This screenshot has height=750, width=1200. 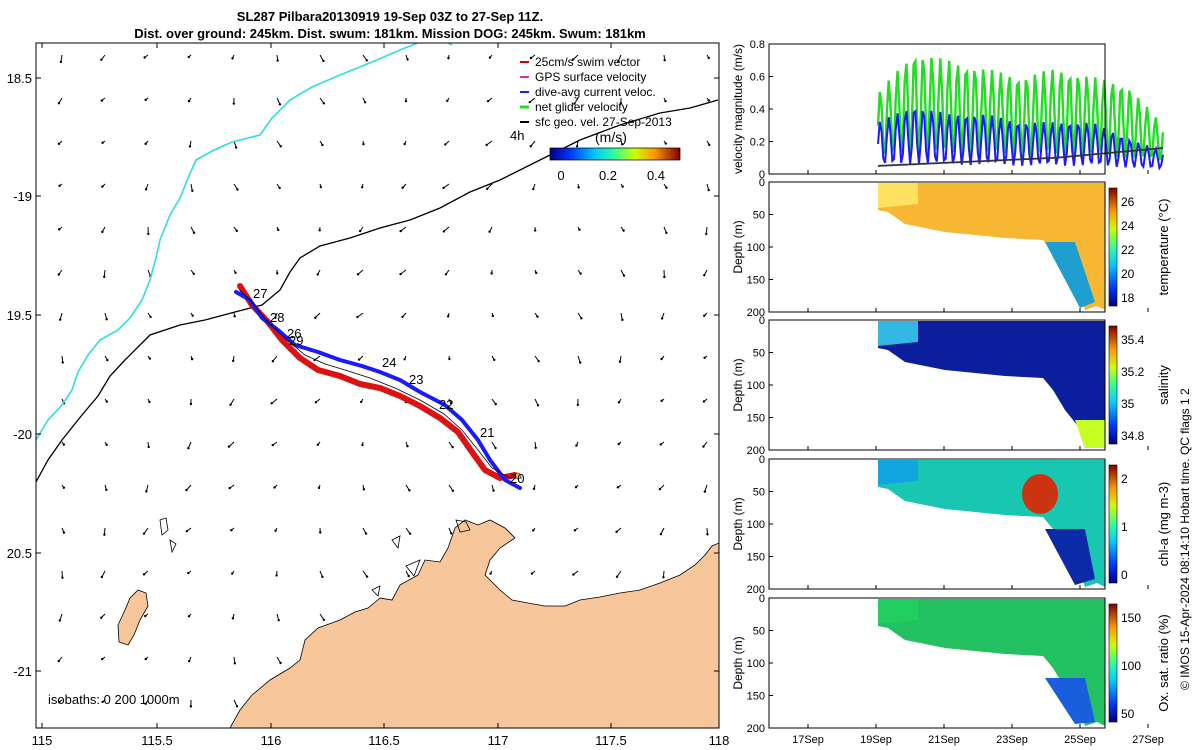 I want to click on colorbar-tick-label: 20, so click(x=1128, y=274).